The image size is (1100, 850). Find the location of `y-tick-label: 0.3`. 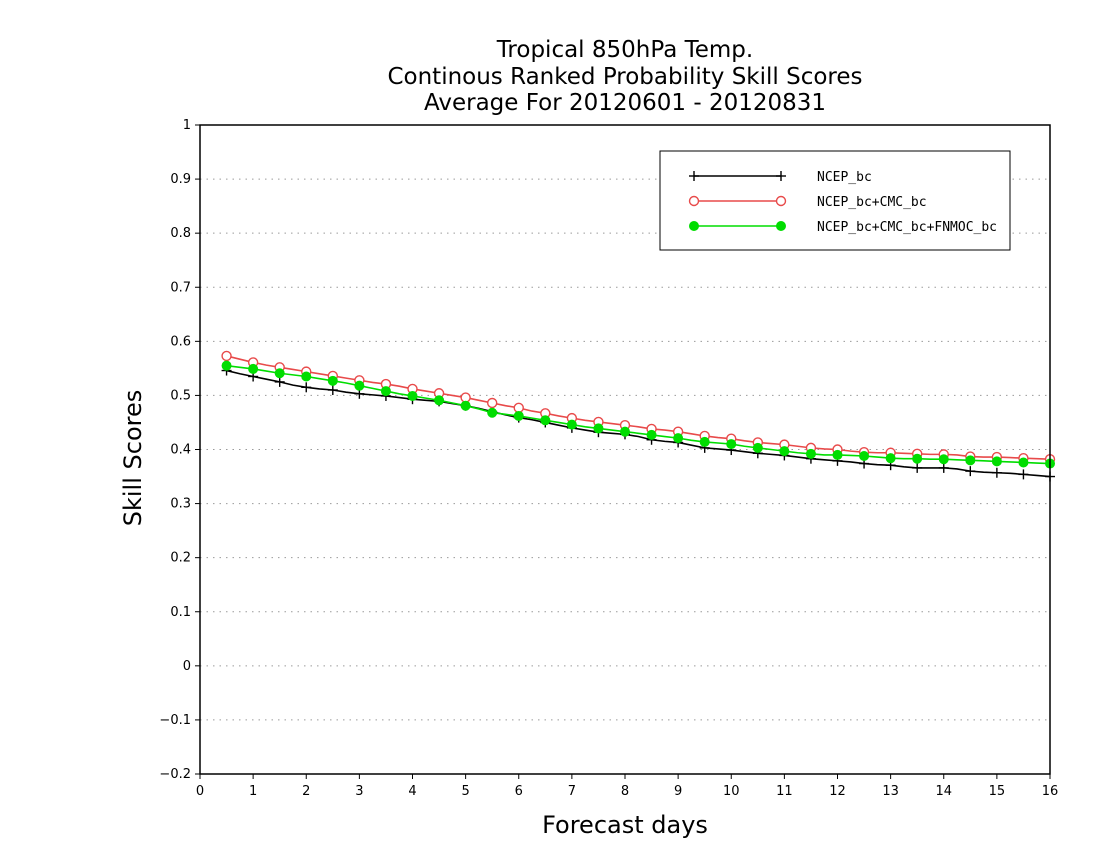

y-tick-label: 0.3 is located at coordinates (180, 504).